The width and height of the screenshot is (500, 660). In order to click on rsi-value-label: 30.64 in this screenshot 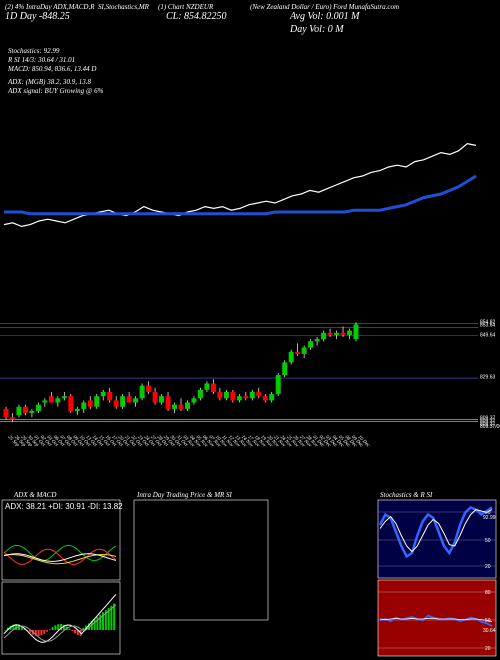, I will do `click(489, 631)`.